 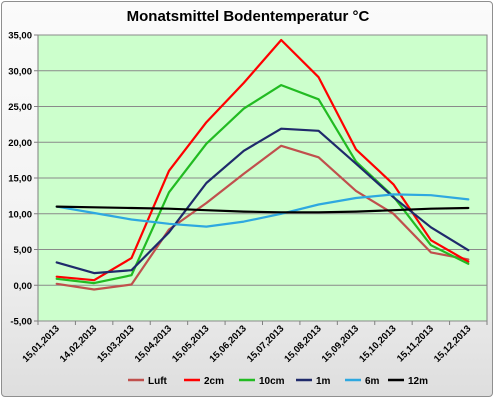 I want to click on legend-label: 10cm, so click(x=272, y=381).